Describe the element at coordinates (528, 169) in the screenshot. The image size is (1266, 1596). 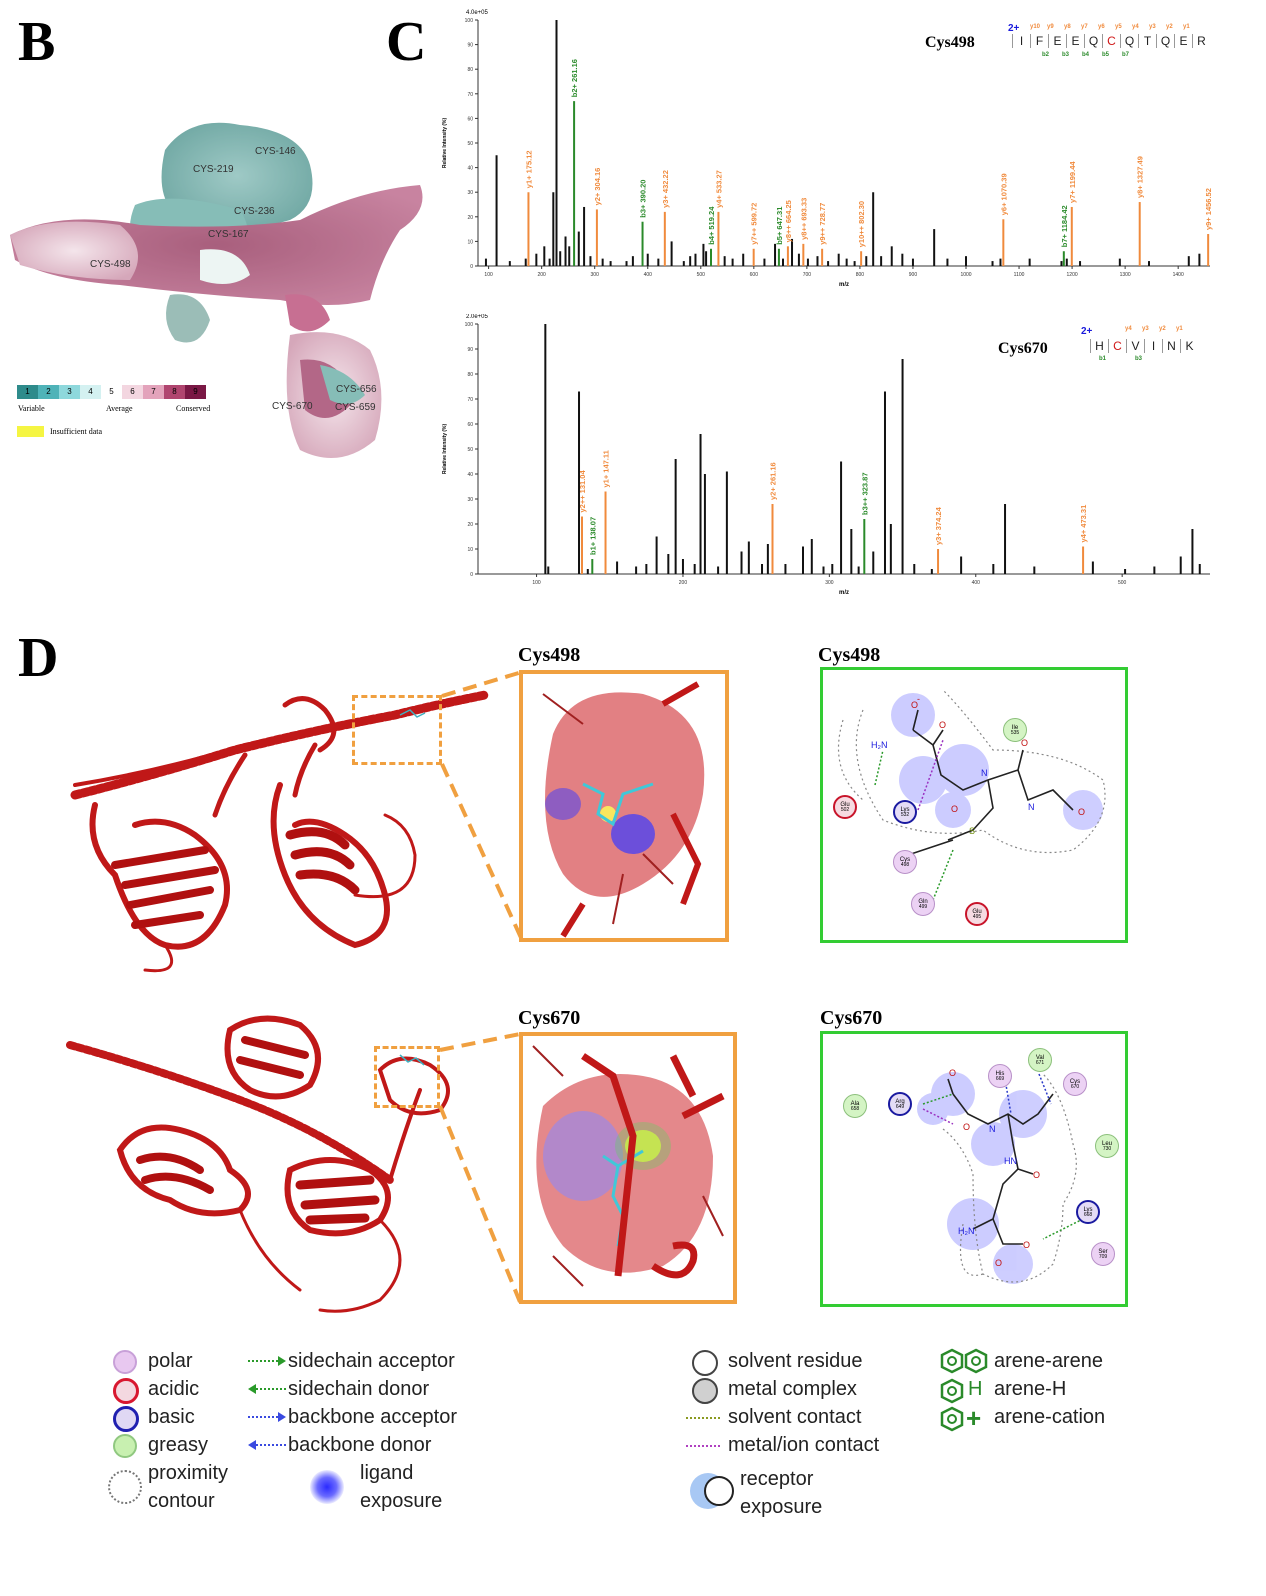
I see `peak-label: y1+ 175.12` at that location.